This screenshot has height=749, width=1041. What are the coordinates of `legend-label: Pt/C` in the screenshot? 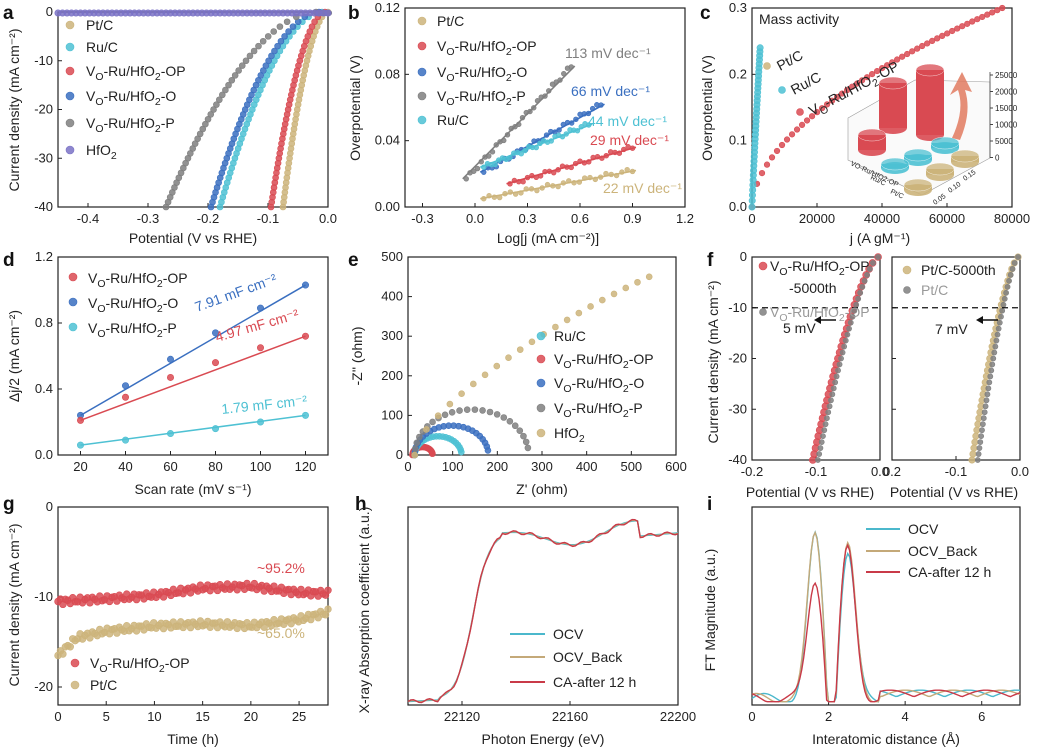 It's located at (934, 290).